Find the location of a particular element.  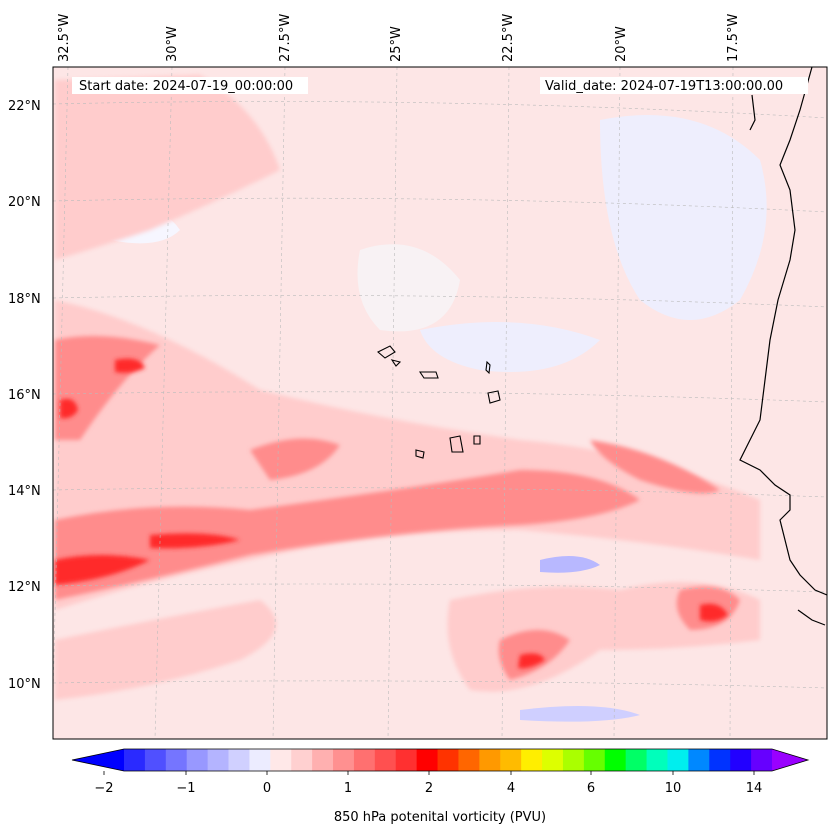

lat-label: 14°N is located at coordinates (24, 491).